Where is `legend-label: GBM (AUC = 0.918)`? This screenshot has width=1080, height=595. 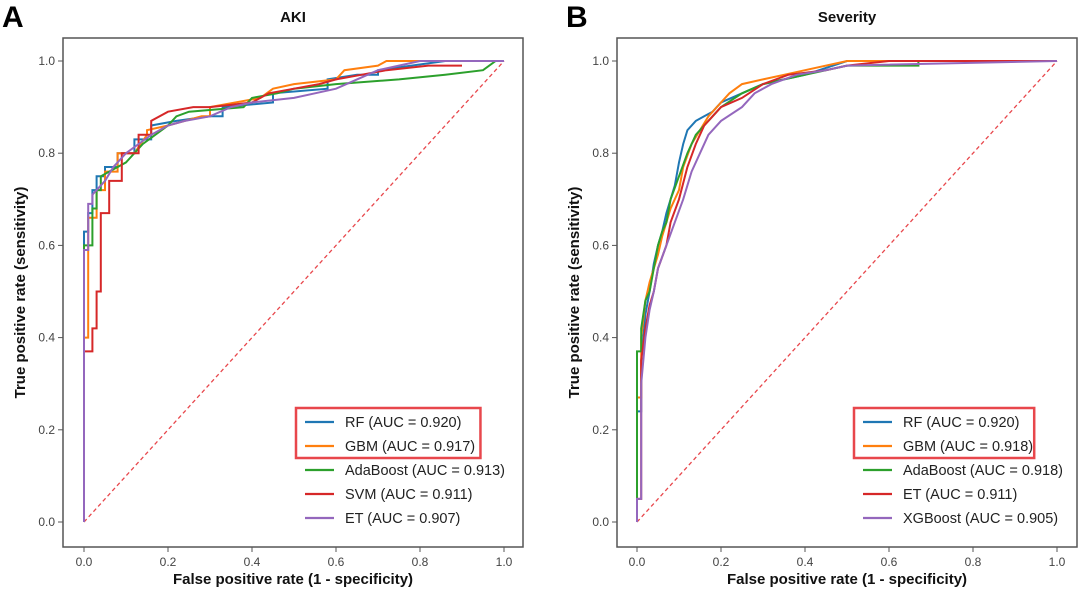 legend-label: GBM (AUC = 0.918) is located at coordinates (968, 447).